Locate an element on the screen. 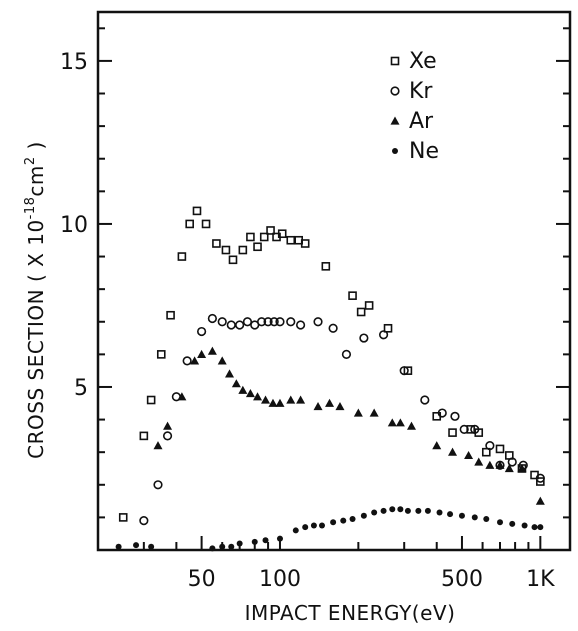  x-tick-label: 100 is located at coordinates (280, 579).